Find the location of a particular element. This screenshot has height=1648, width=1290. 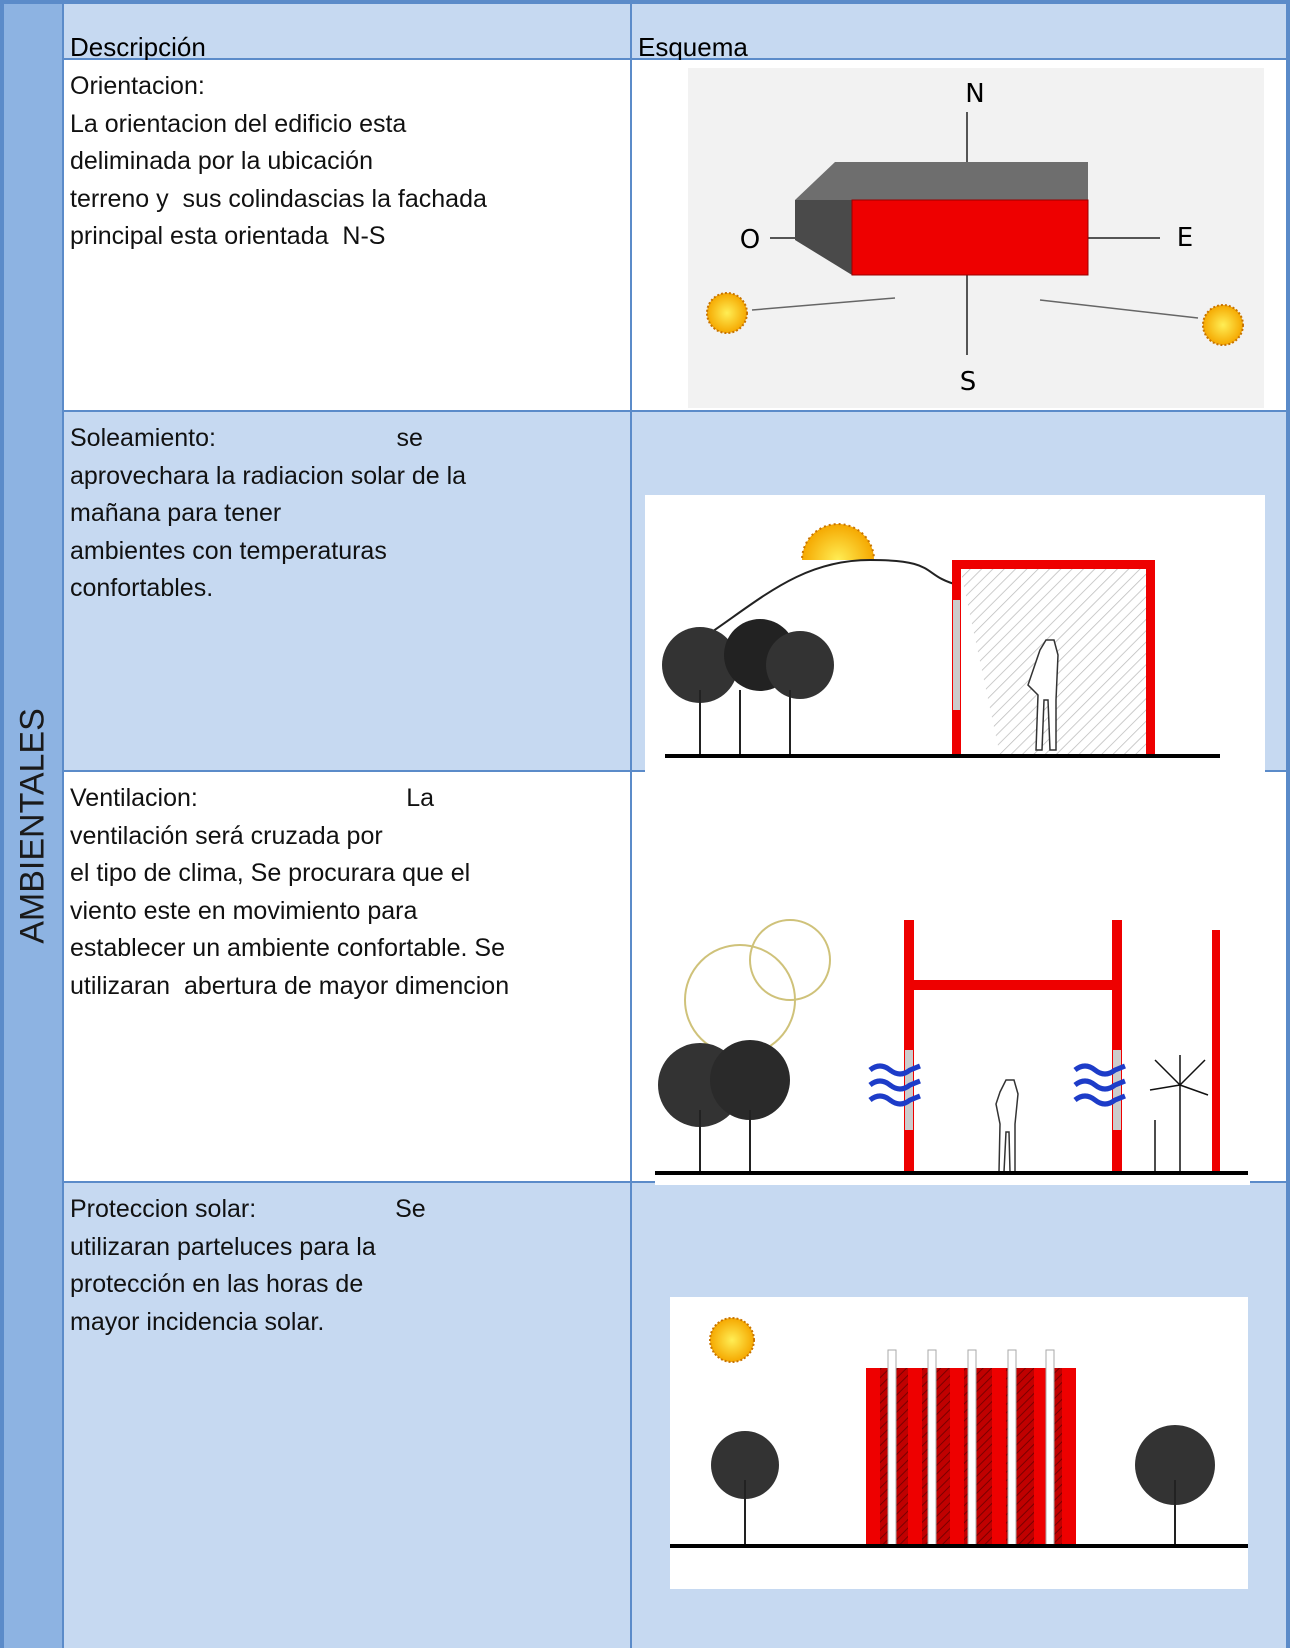

row-text-line: deliminada por la ubicación is located at coordinates (221, 161).